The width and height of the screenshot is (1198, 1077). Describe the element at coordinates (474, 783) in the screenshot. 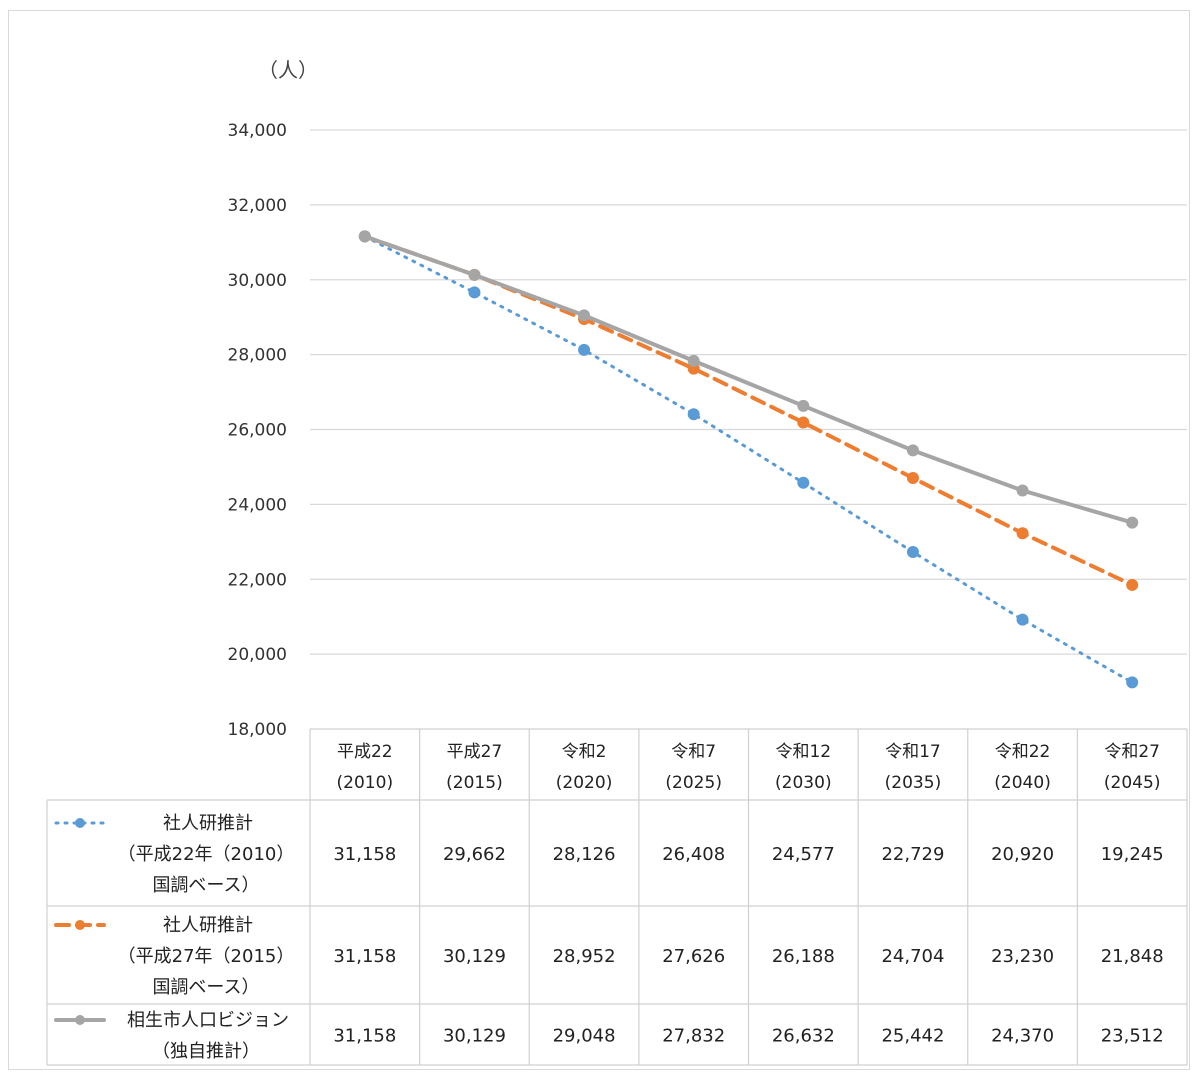

I see `x-category-year: (2015)` at that location.